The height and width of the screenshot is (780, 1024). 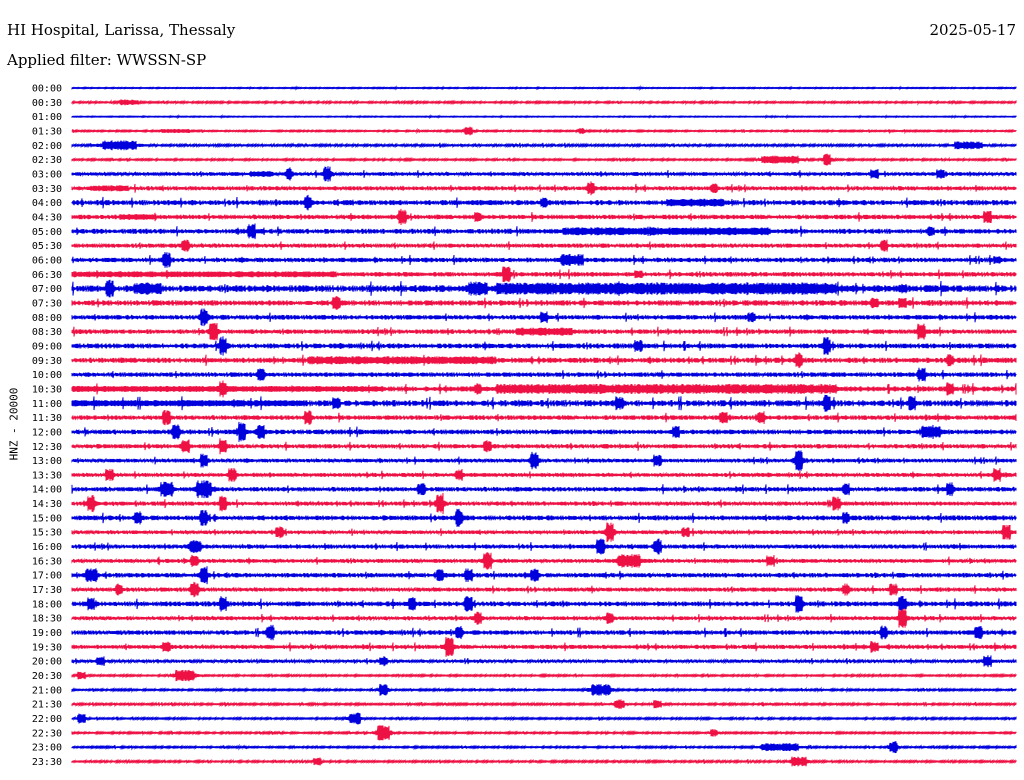 I want to click on time-label-2100: 21:00, so click(x=47, y=690).